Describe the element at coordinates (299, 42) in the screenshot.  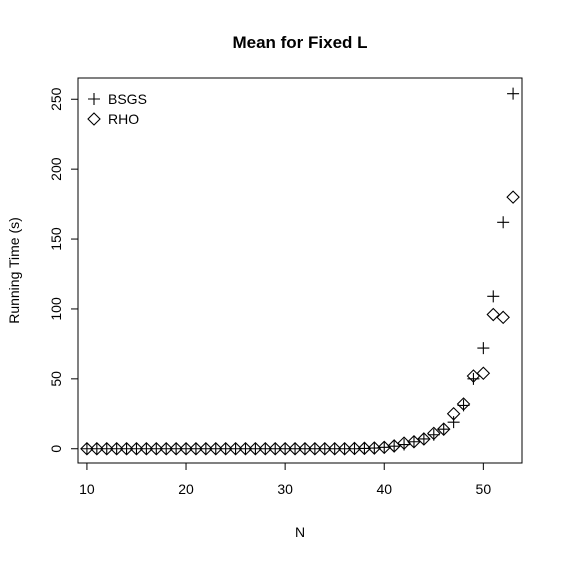
I see `chart-title: Mean for Fixed L` at that location.